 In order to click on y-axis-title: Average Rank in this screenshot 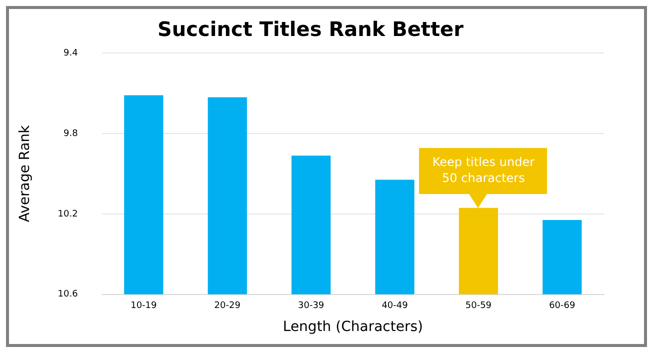, I will do `click(25, 173)`.